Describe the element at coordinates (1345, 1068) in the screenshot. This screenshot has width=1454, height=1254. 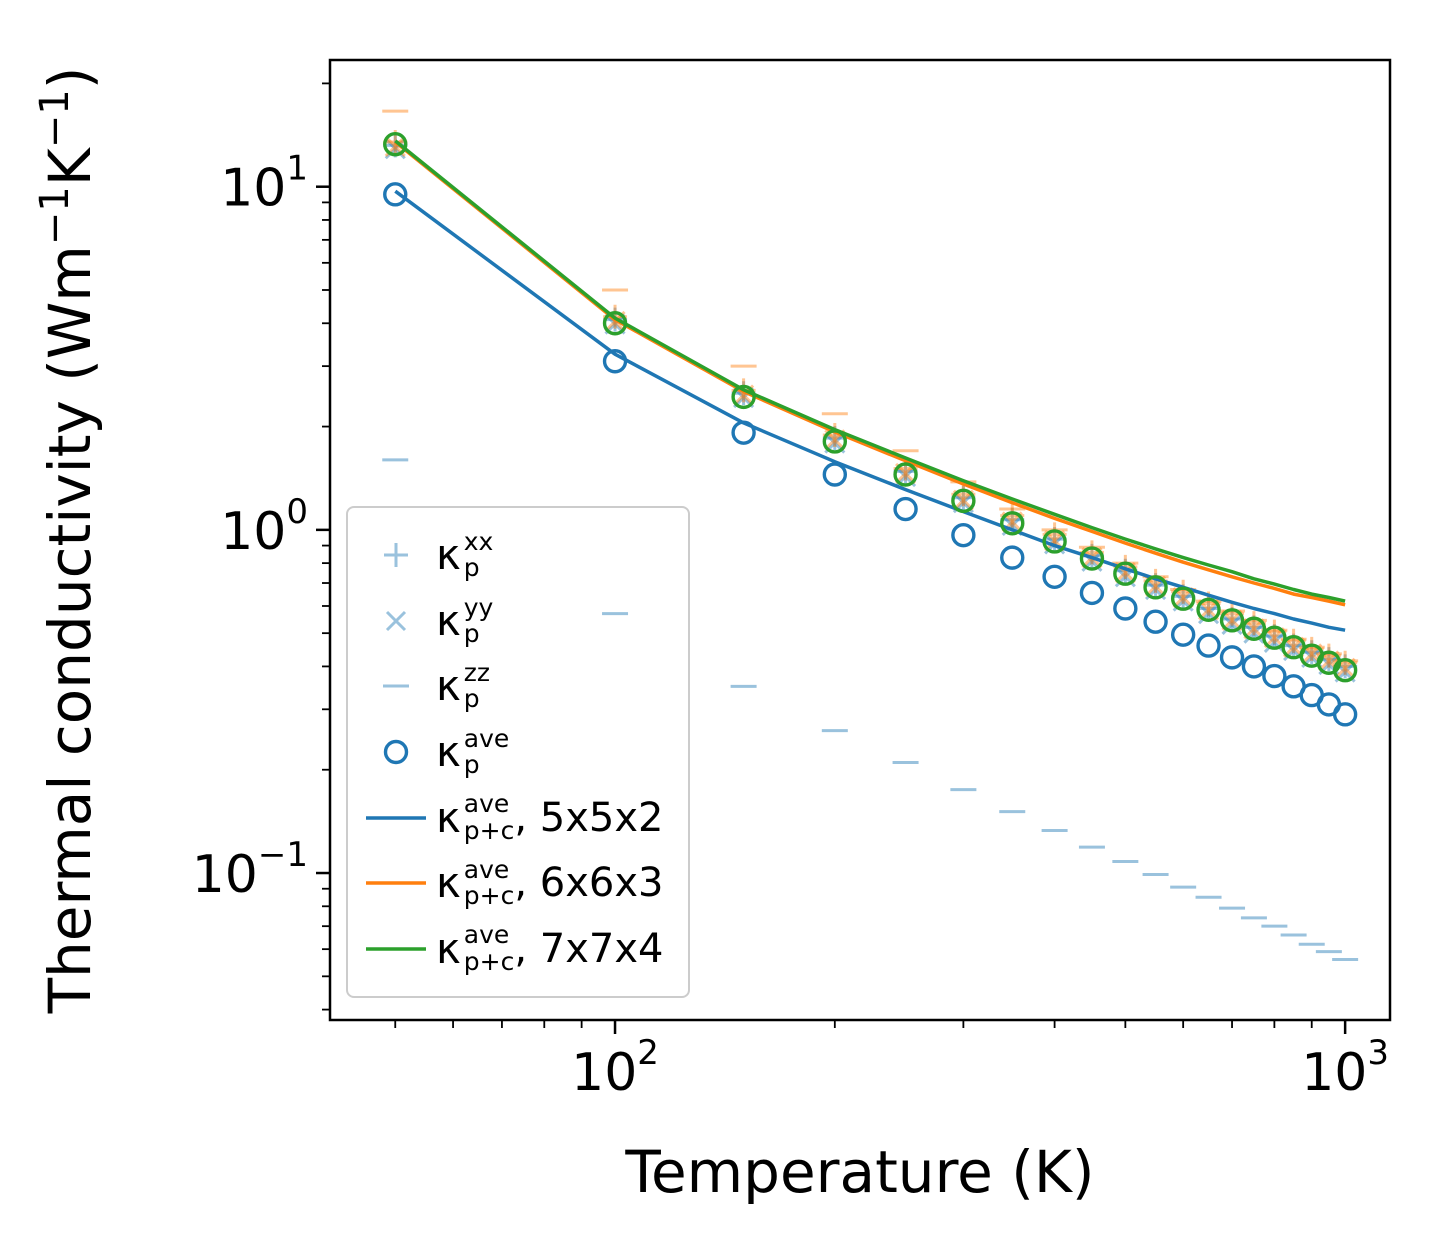
I see `x-tick-label: 10³` at that location.